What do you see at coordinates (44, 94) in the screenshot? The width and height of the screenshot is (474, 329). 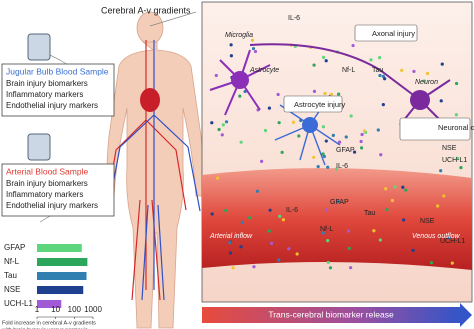 I see `jugular-item: Inflammatory markers` at bounding box center [44, 94].